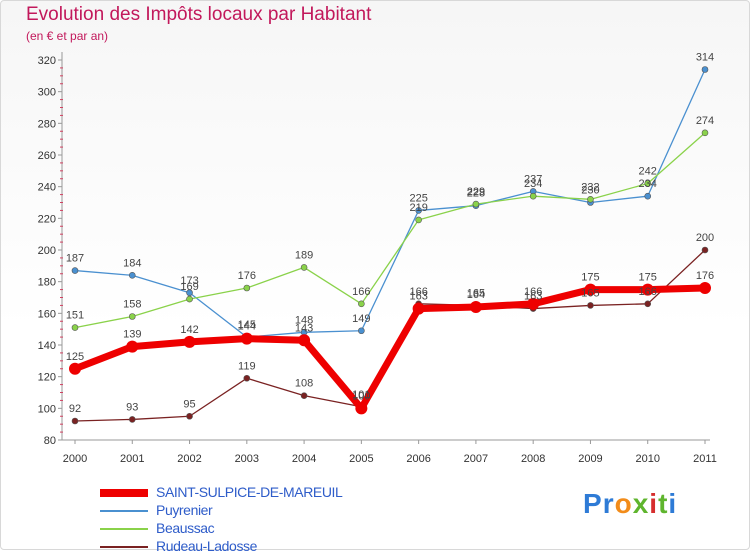  What do you see at coordinates (247, 366) in the screenshot?
I see `data-label: 119` at bounding box center [247, 366].